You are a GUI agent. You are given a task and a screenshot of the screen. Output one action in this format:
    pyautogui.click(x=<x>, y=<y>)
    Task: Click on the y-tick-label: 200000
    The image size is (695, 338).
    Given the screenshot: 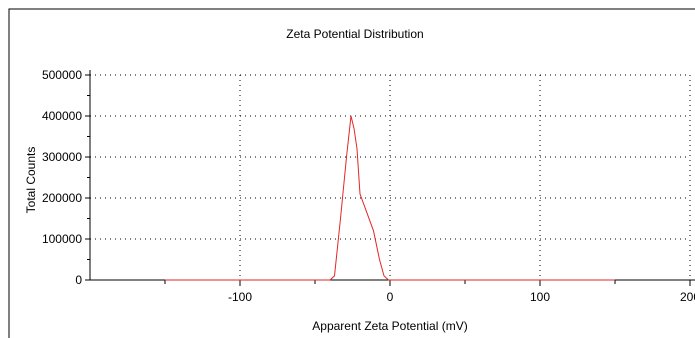 What is the action you would take?
    pyautogui.click(x=62, y=198)
    